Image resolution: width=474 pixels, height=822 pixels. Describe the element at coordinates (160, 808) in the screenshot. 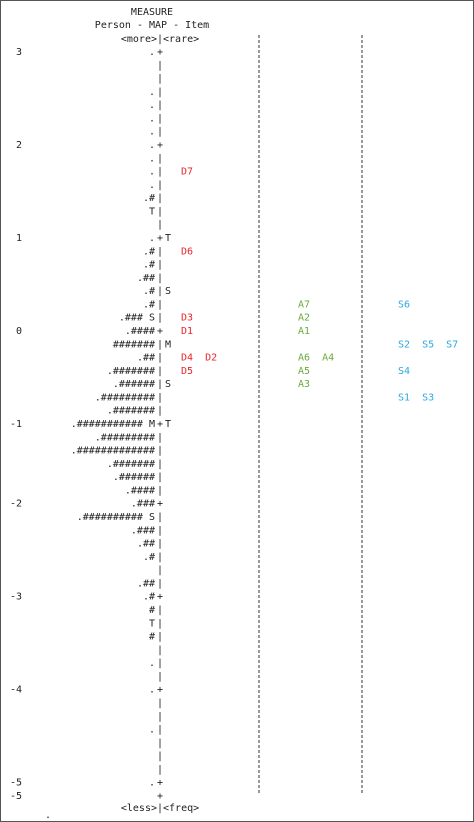

I see `bottom-label: <less>|<freq>` at that location.